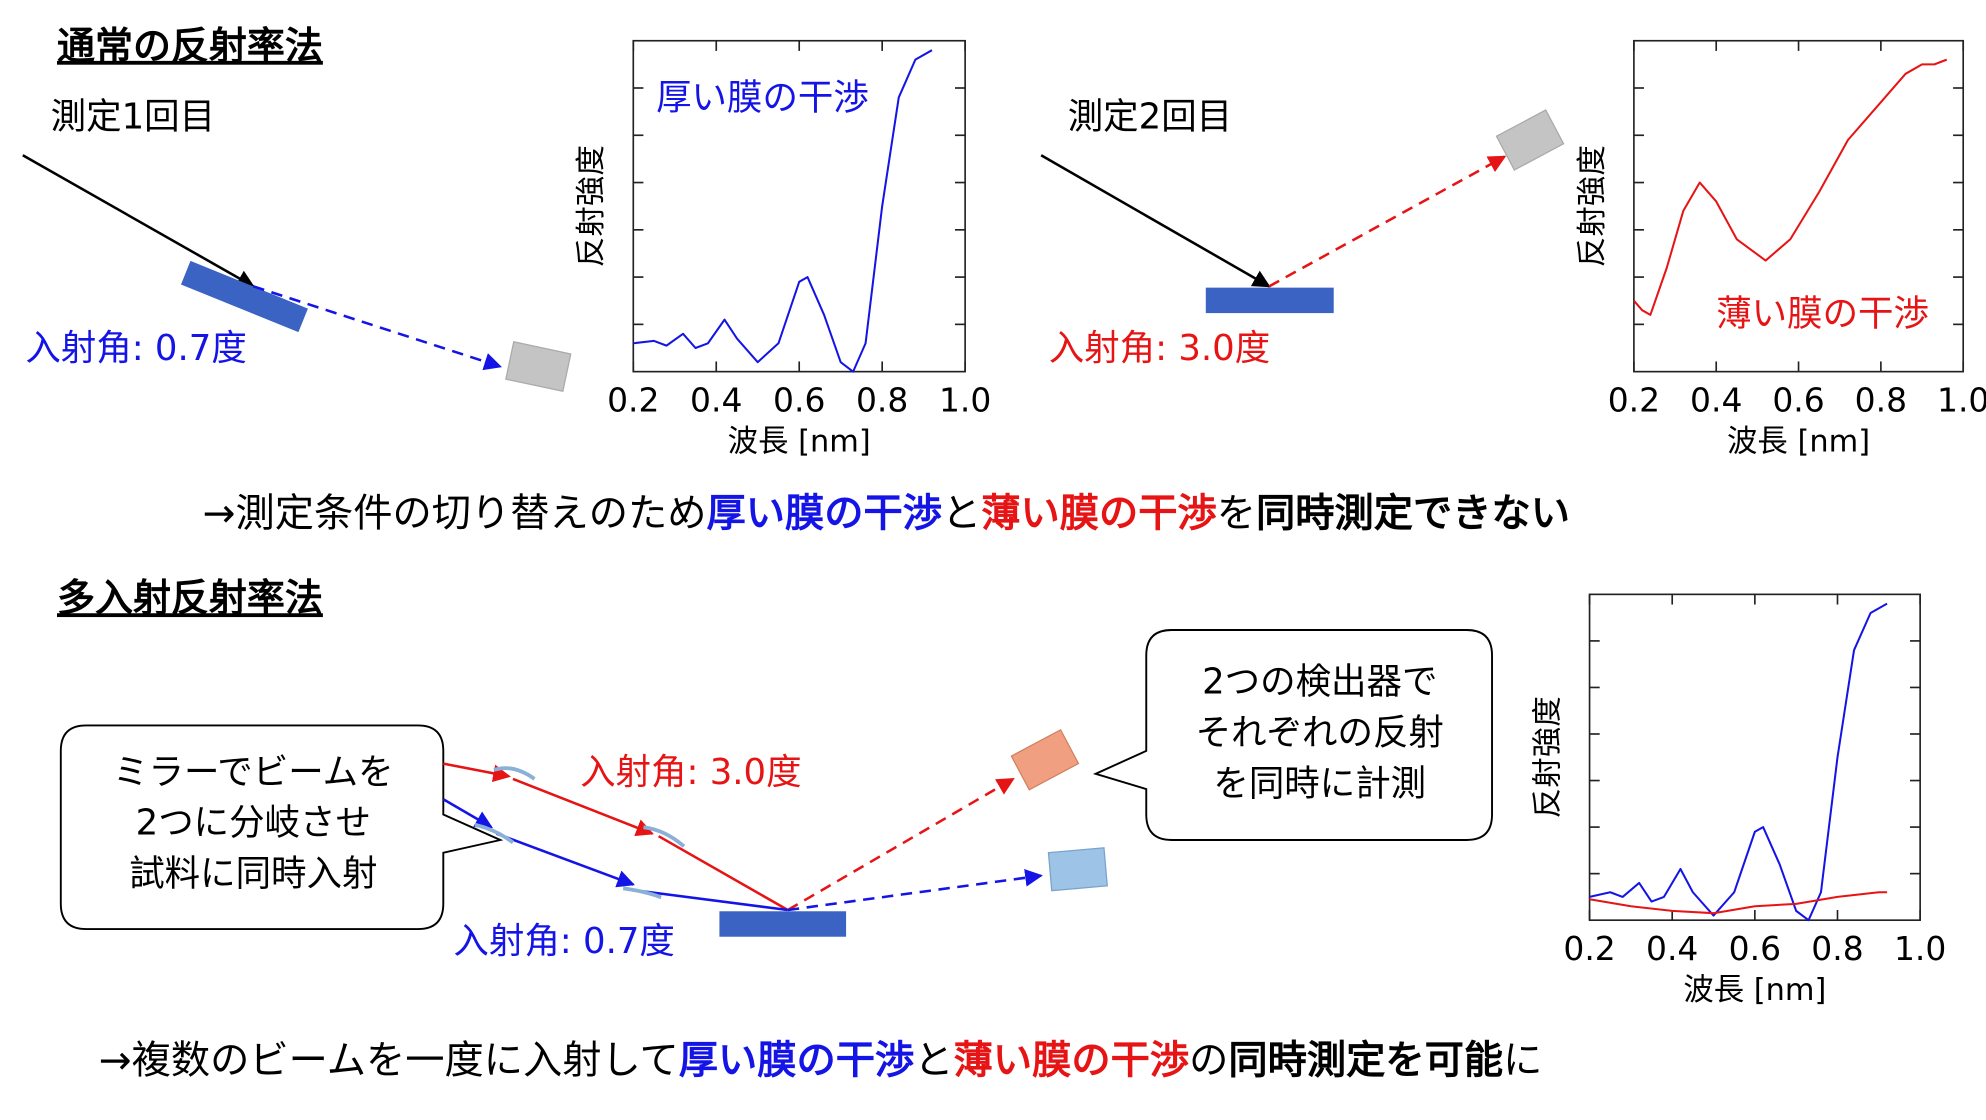 This screenshot has width=1986, height=1120. I want to click on text: の, so click(1208, 1060).